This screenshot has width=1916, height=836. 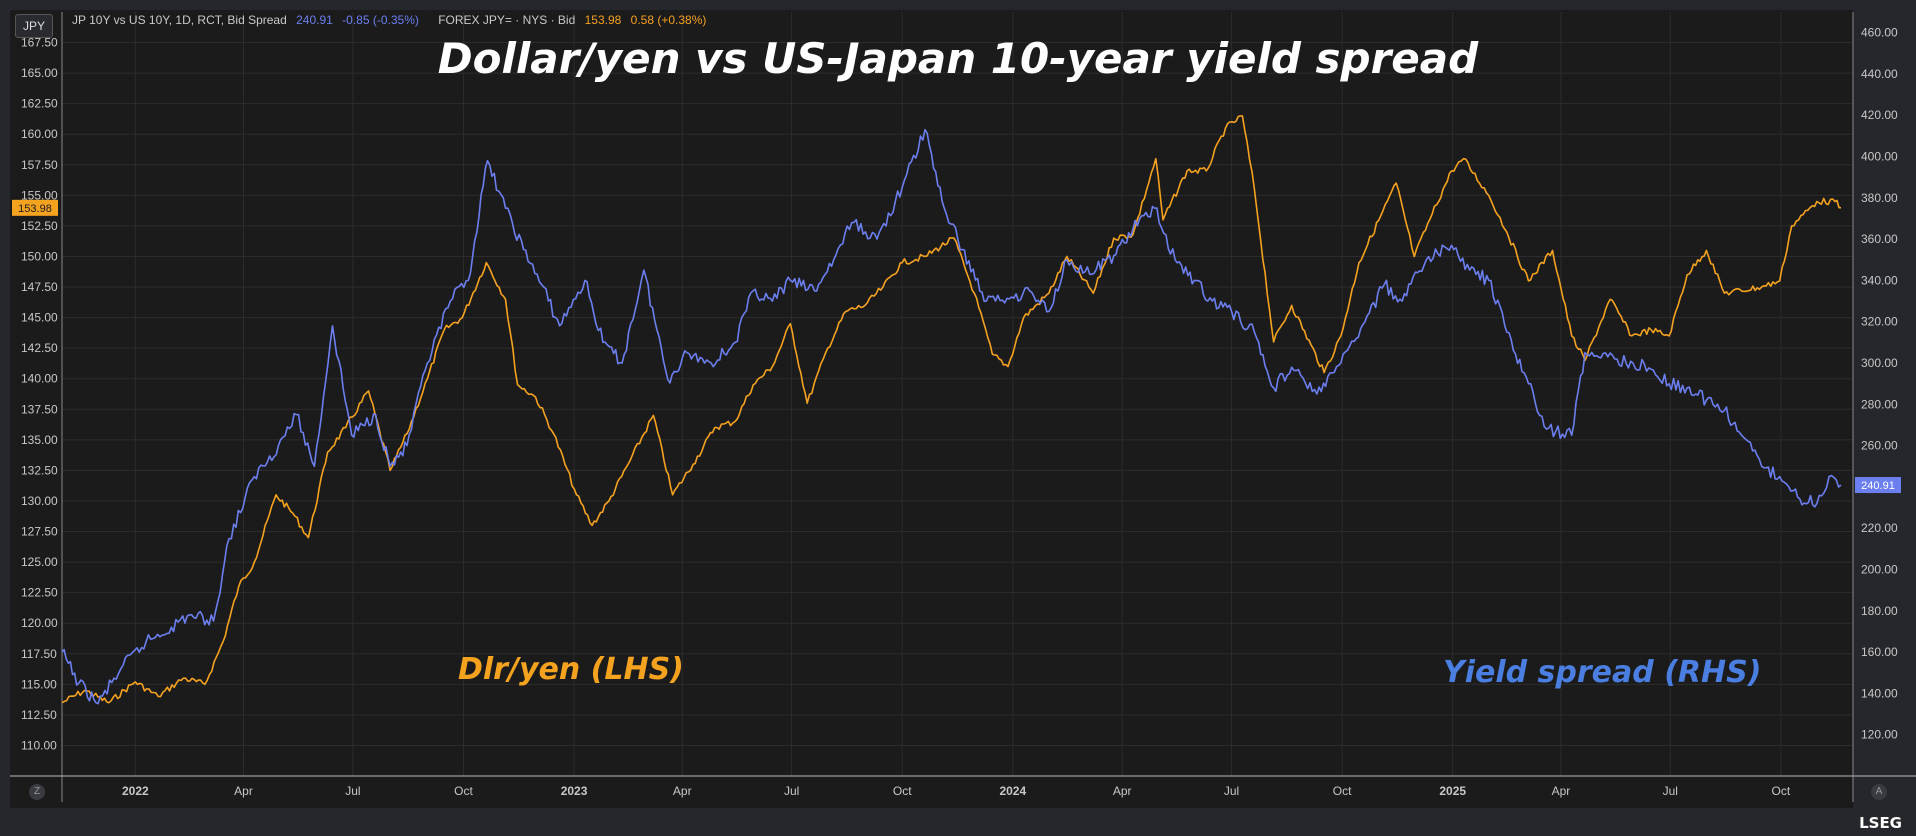 I want to click on left-tick-label: 125.00, so click(x=39, y=562).